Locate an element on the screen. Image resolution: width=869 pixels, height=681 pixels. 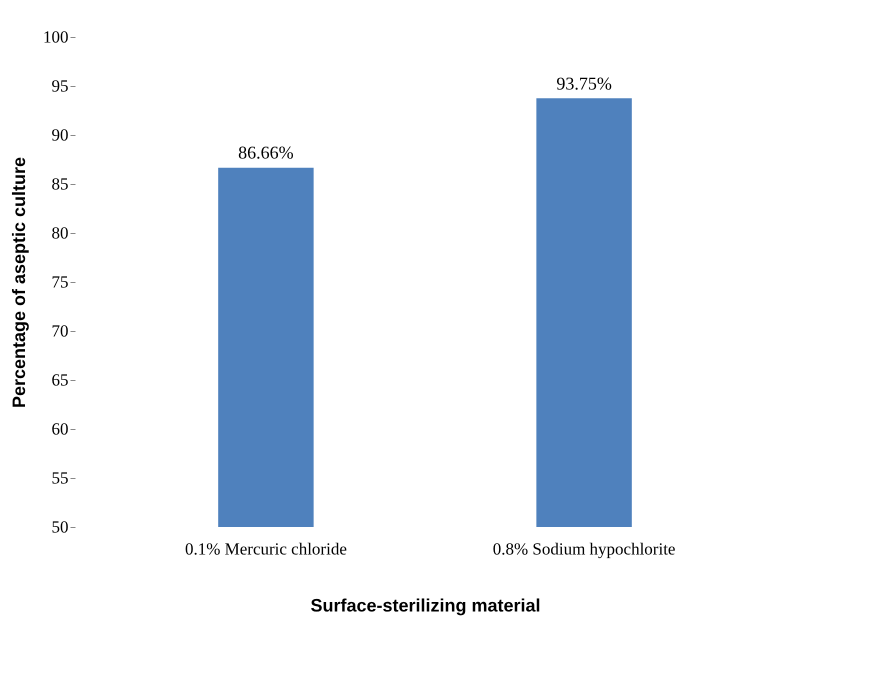
y-tick-label: 60 is located at coordinates (60, 429).